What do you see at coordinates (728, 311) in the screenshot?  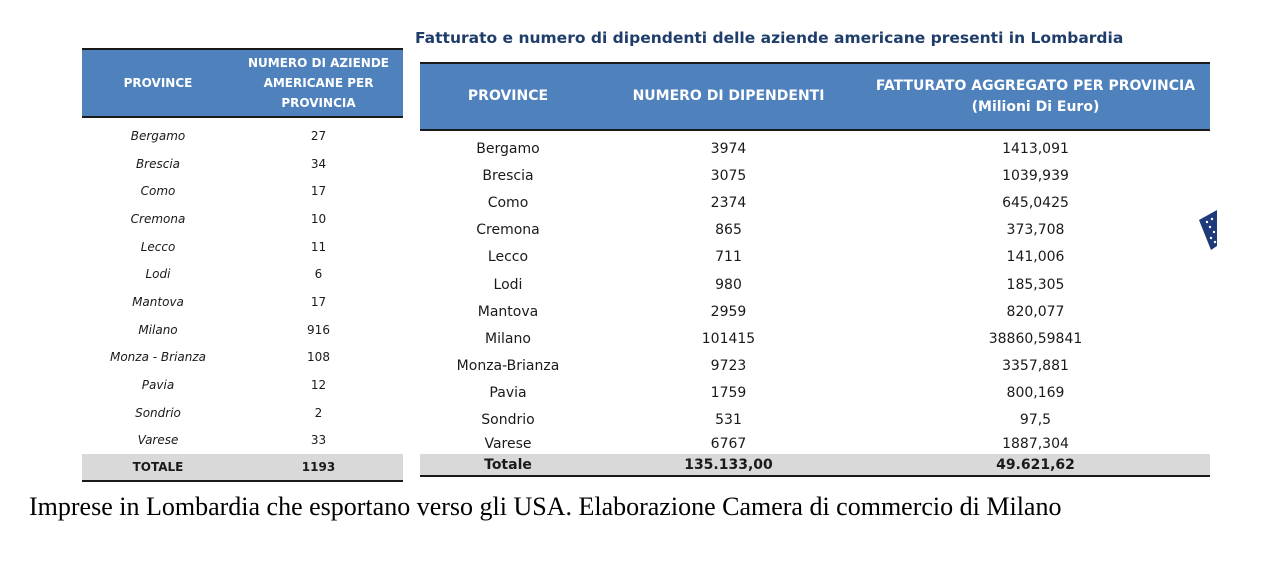 I see `employees-cell: 2959` at bounding box center [728, 311].